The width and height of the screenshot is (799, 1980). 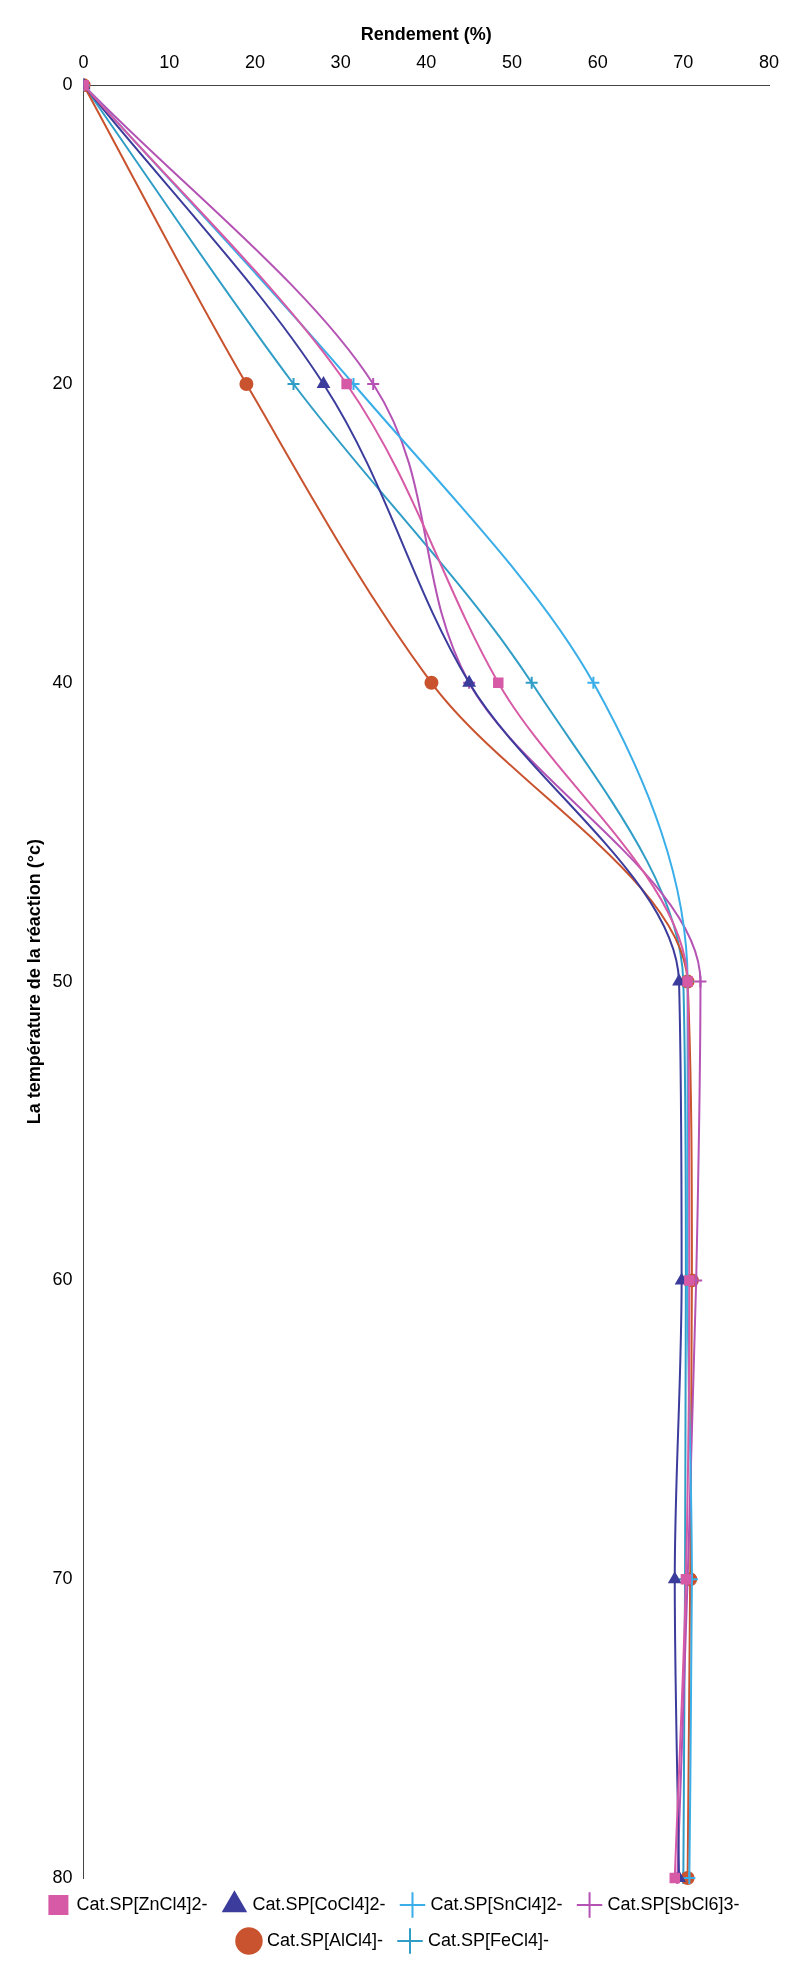 I want to click on legend-label: Cat.SP[SnCl4]2-, so click(x=496, y=1903).